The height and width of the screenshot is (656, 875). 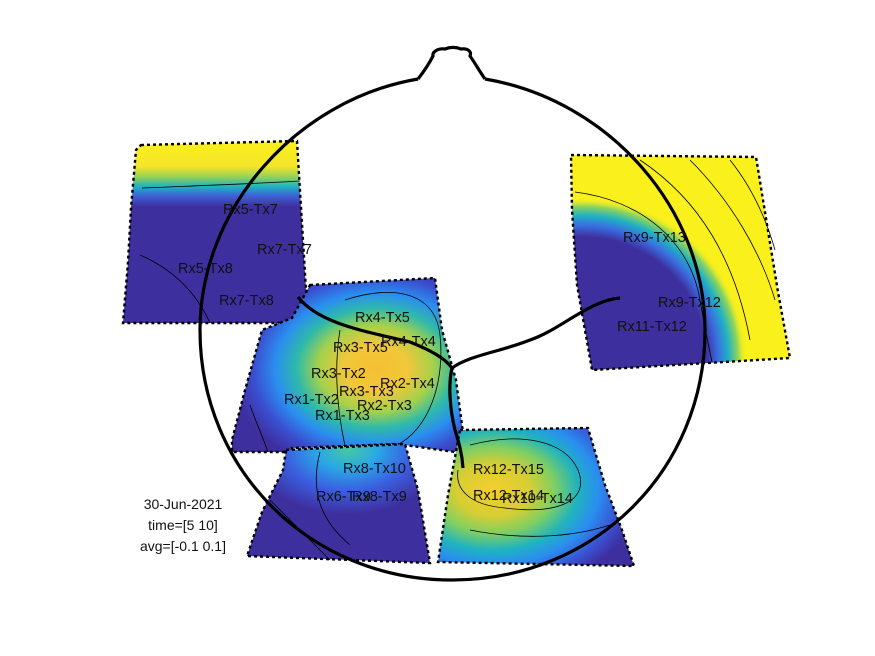 I want to click on channel-label: Rx1-Tx3, so click(x=342, y=416).